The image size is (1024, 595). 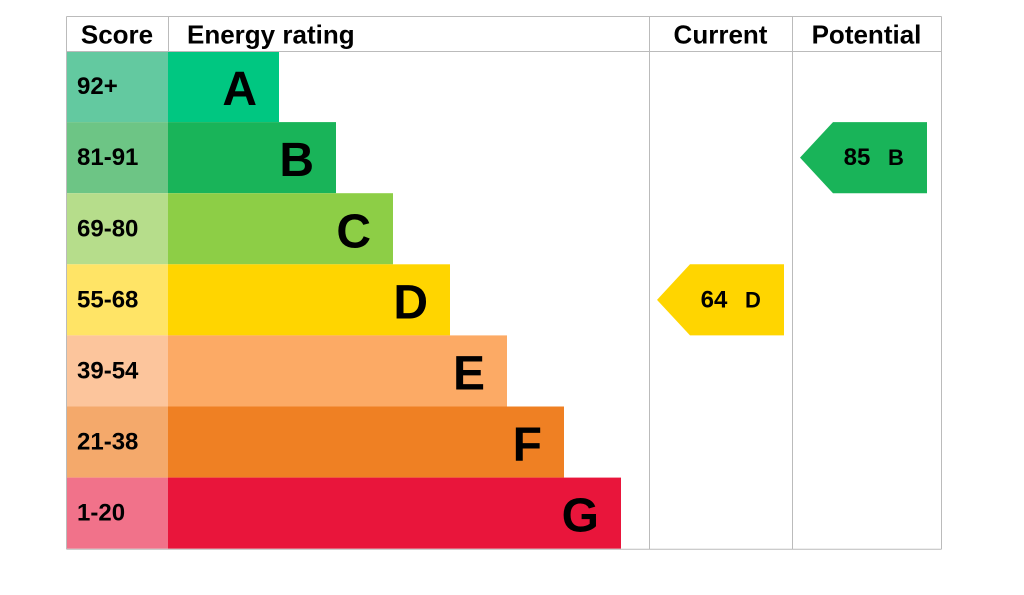 What do you see at coordinates (353, 231) in the screenshot?
I see `rating-letter: C` at bounding box center [353, 231].